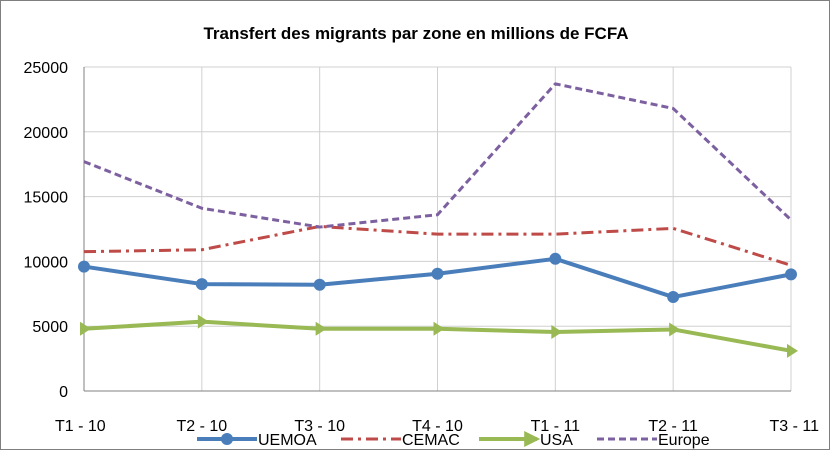 The height and width of the screenshot is (451, 830). What do you see at coordinates (556, 426) in the screenshot?
I see `x-tick-label: T1 - 11` at bounding box center [556, 426].